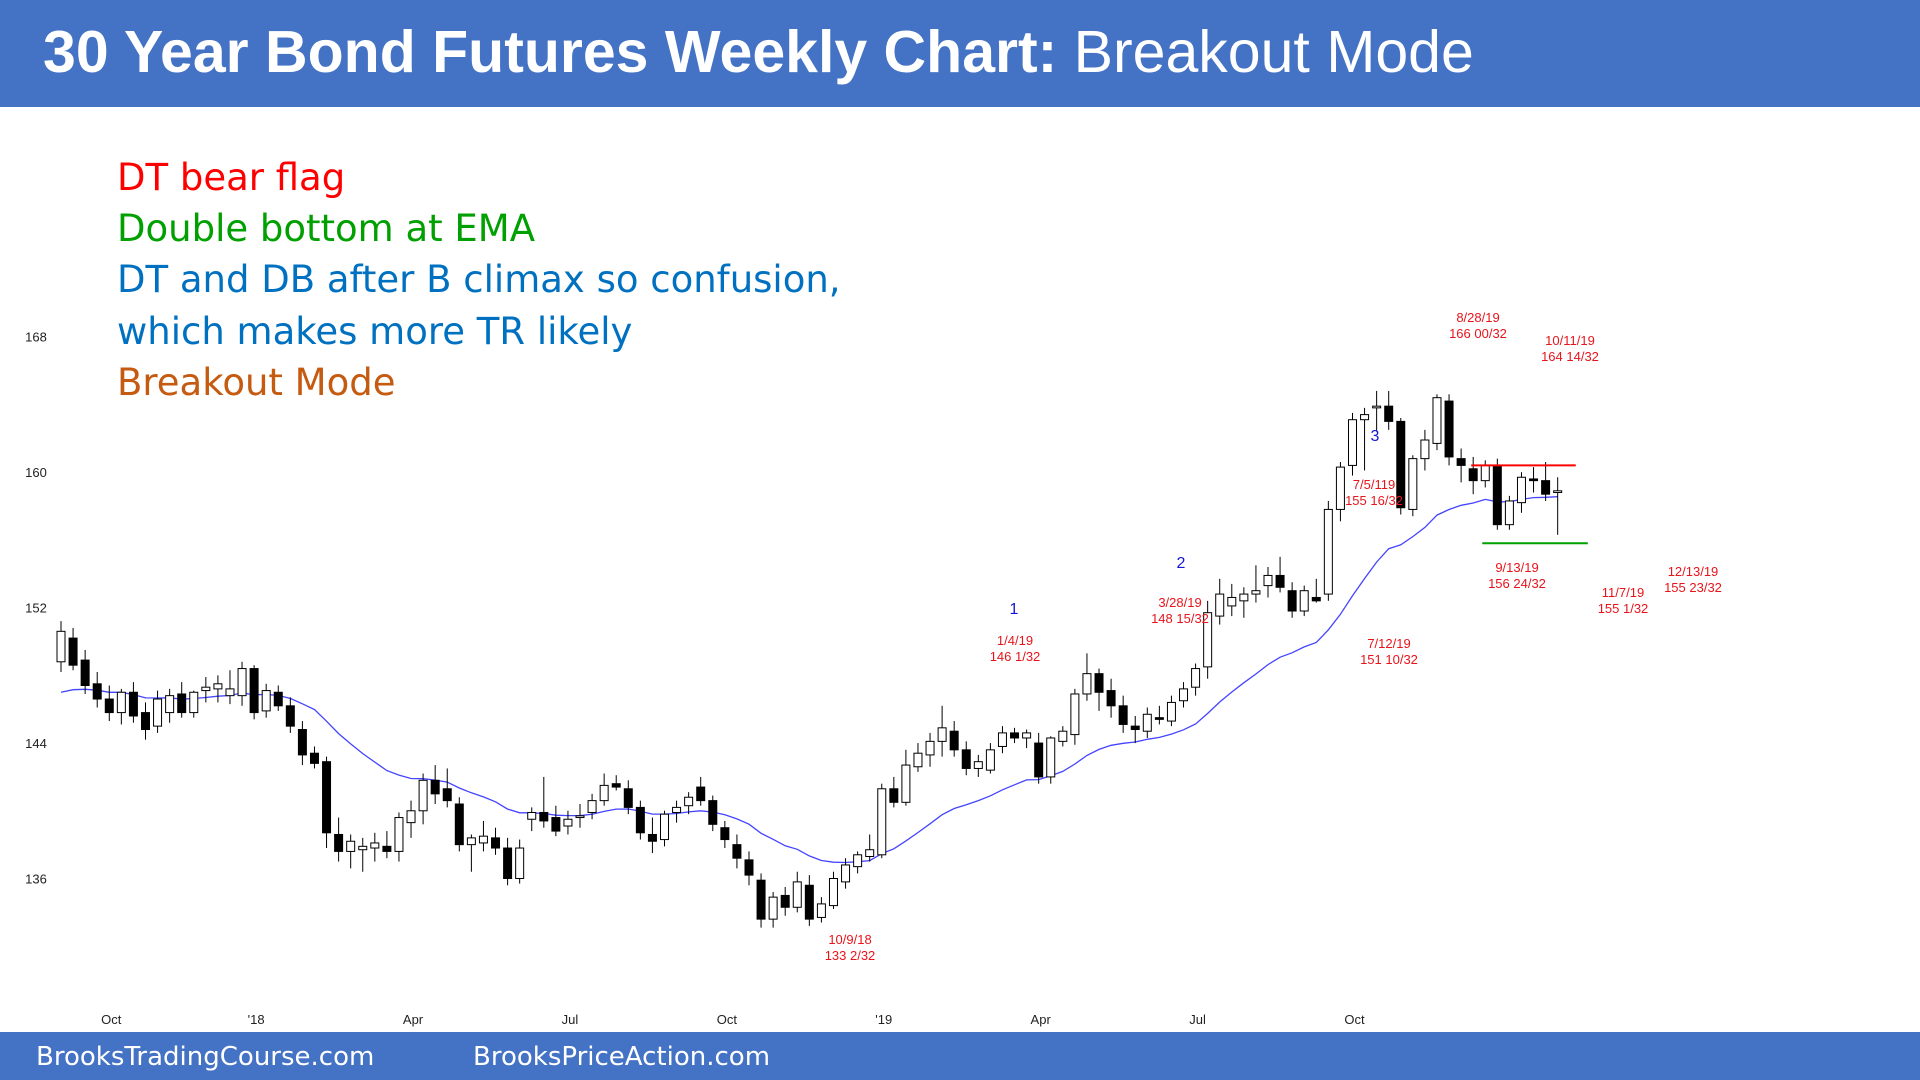 Image resolution: width=1920 pixels, height=1080 pixels. I want to click on title-bar, so click(960, 53).